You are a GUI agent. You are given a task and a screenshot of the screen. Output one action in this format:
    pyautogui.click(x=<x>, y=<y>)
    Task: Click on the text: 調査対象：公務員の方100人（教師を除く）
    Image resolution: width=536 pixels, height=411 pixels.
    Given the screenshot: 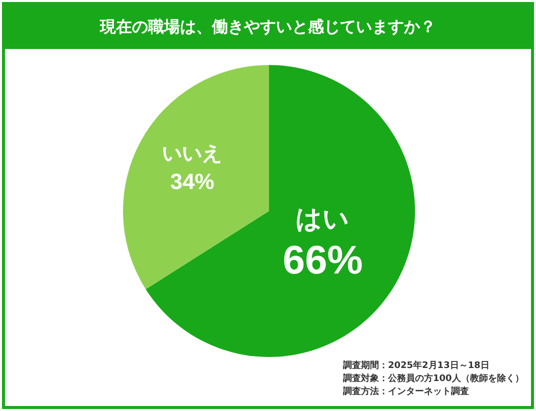 What is the action you would take?
    pyautogui.click(x=433, y=379)
    